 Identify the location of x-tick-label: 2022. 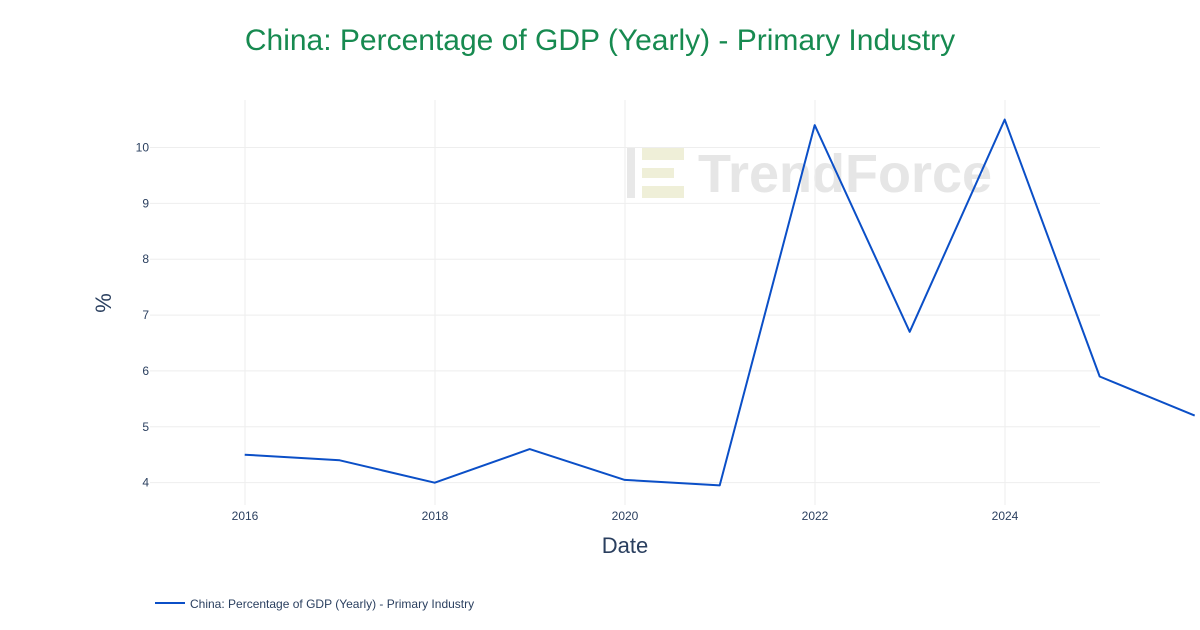
(815, 516).